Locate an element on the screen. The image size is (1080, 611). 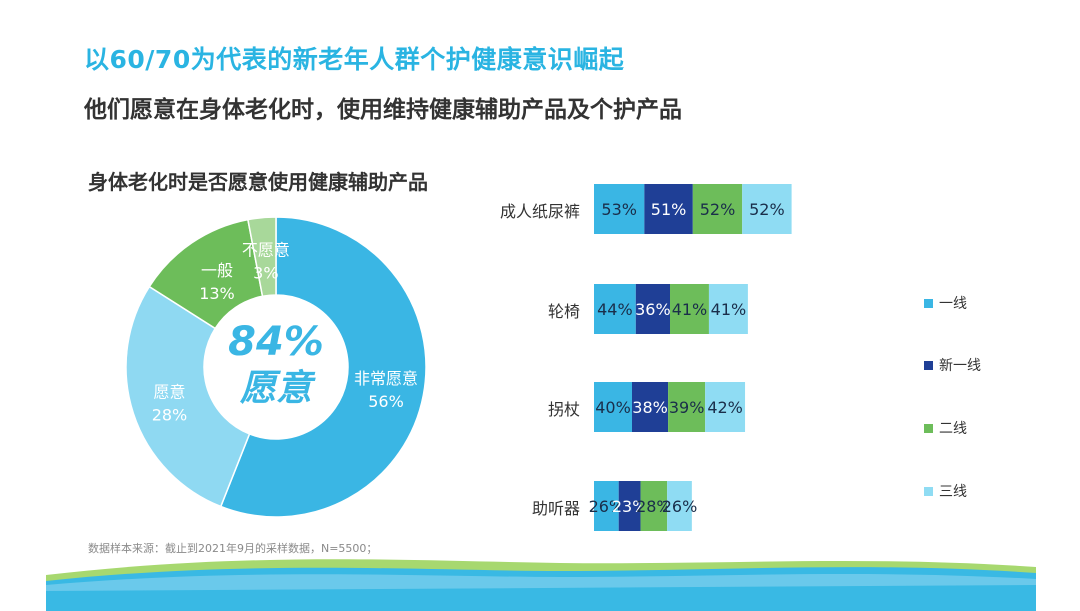
donut-slice-value: 56% is located at coordinates (386, 401).